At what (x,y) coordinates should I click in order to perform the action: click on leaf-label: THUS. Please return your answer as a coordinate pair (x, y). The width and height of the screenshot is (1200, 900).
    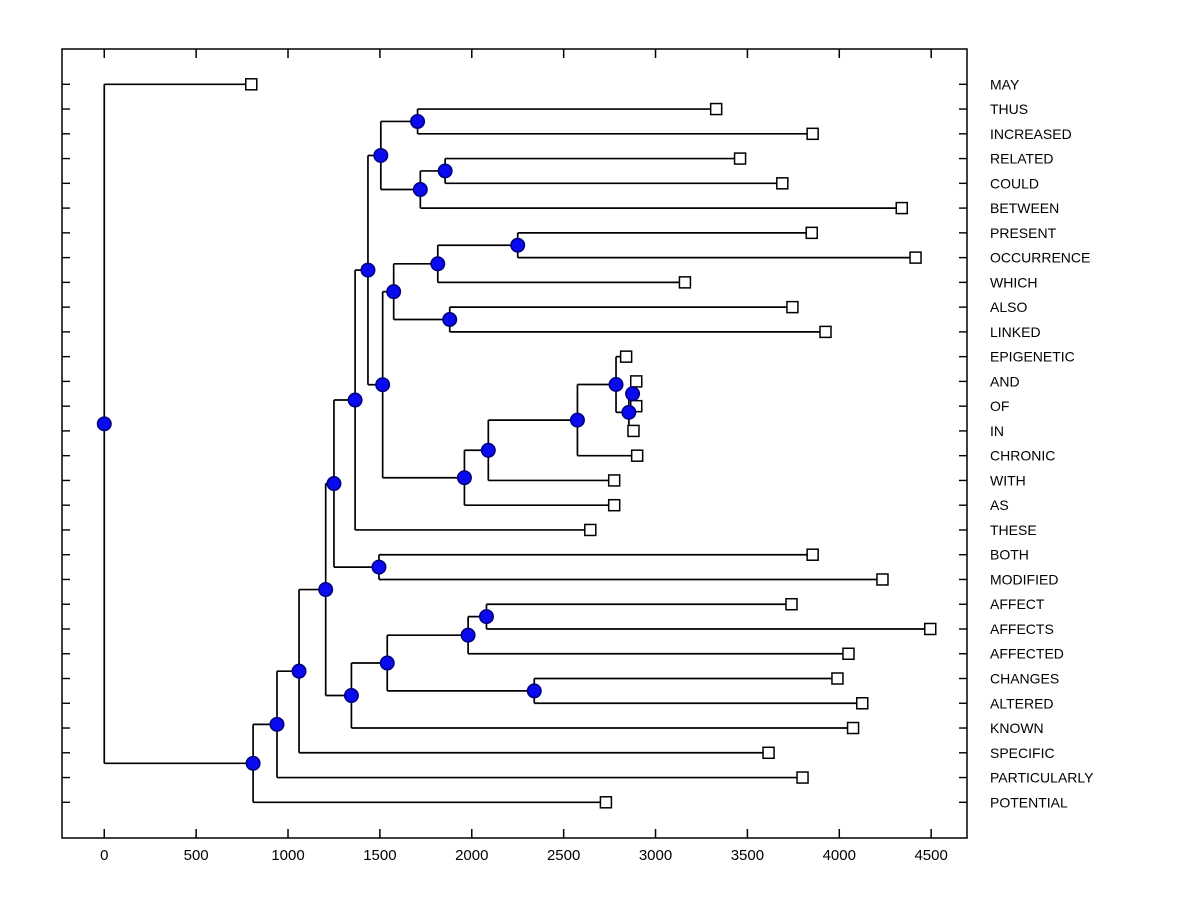
    Looking at the image, I should click on (1009, 109).